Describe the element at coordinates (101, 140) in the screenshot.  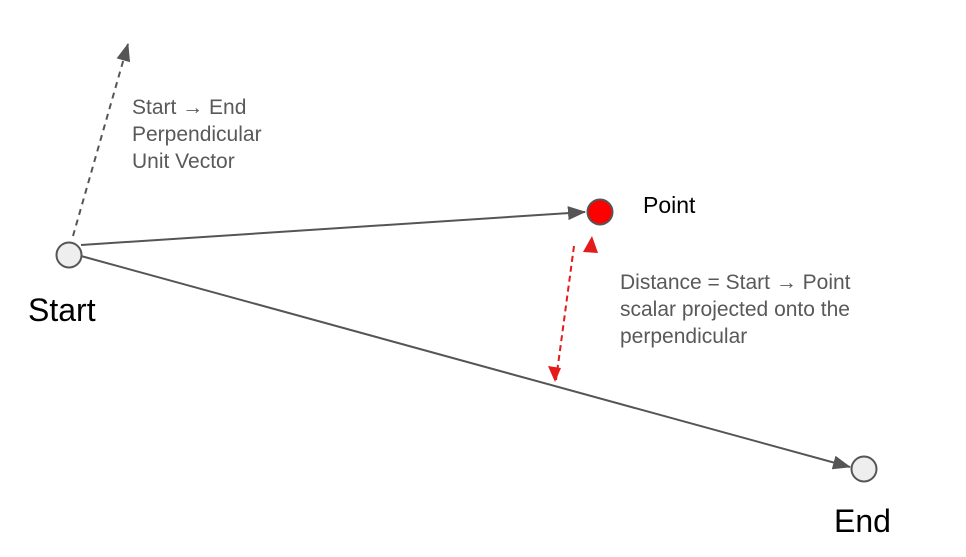
I see `perpendicular-unit-vector-arrow` at that location.